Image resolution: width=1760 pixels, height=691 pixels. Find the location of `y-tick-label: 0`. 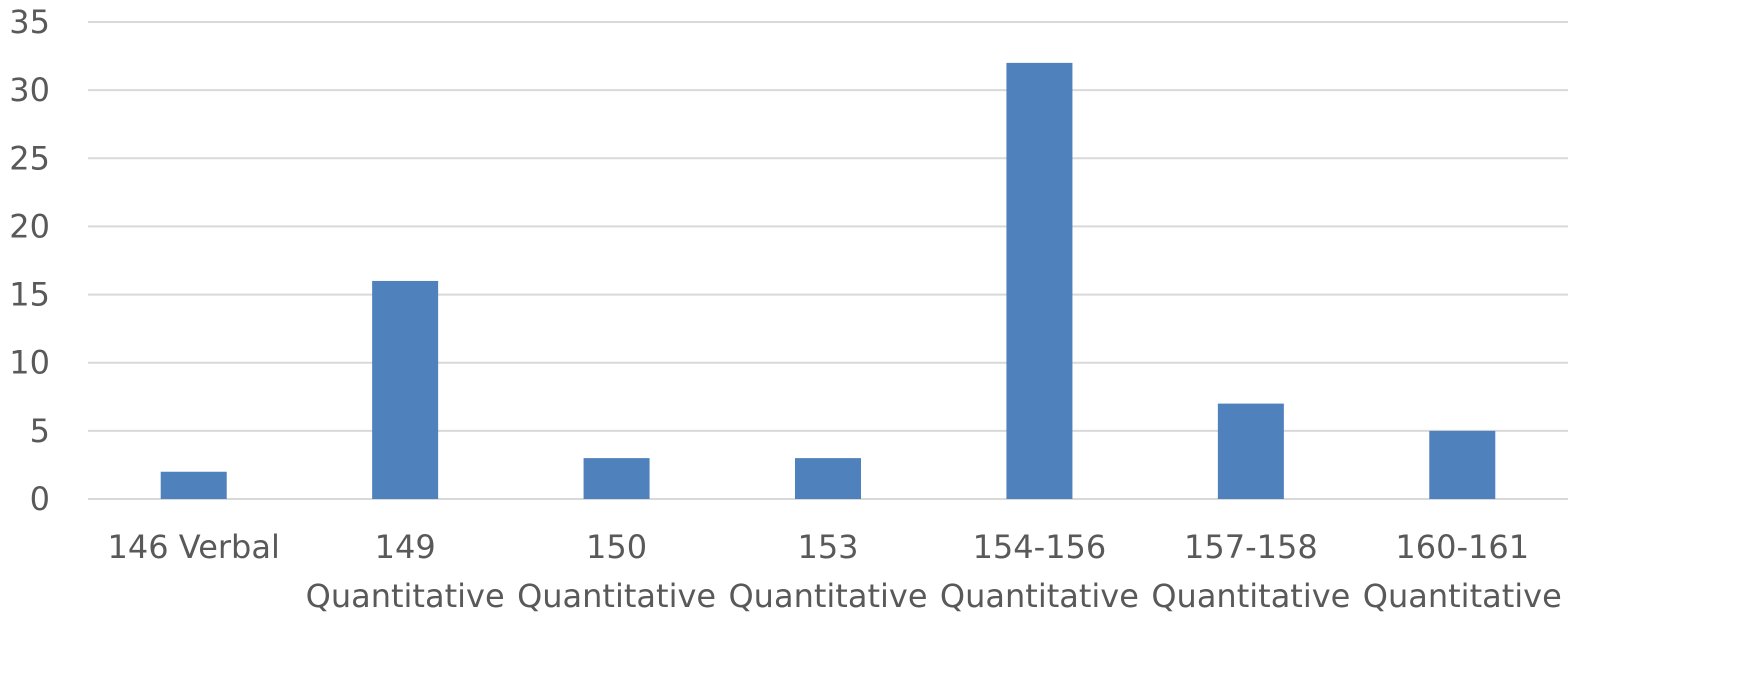

y-tick-label: 0 is located at coordinates (40, 499).